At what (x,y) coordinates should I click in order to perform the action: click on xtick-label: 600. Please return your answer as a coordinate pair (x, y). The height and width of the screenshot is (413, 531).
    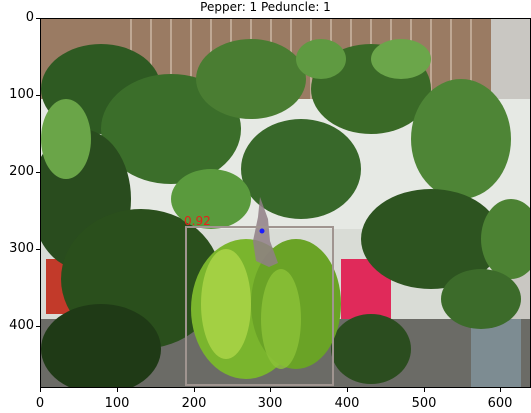
    Looking at the image, I should click on (500, 403).